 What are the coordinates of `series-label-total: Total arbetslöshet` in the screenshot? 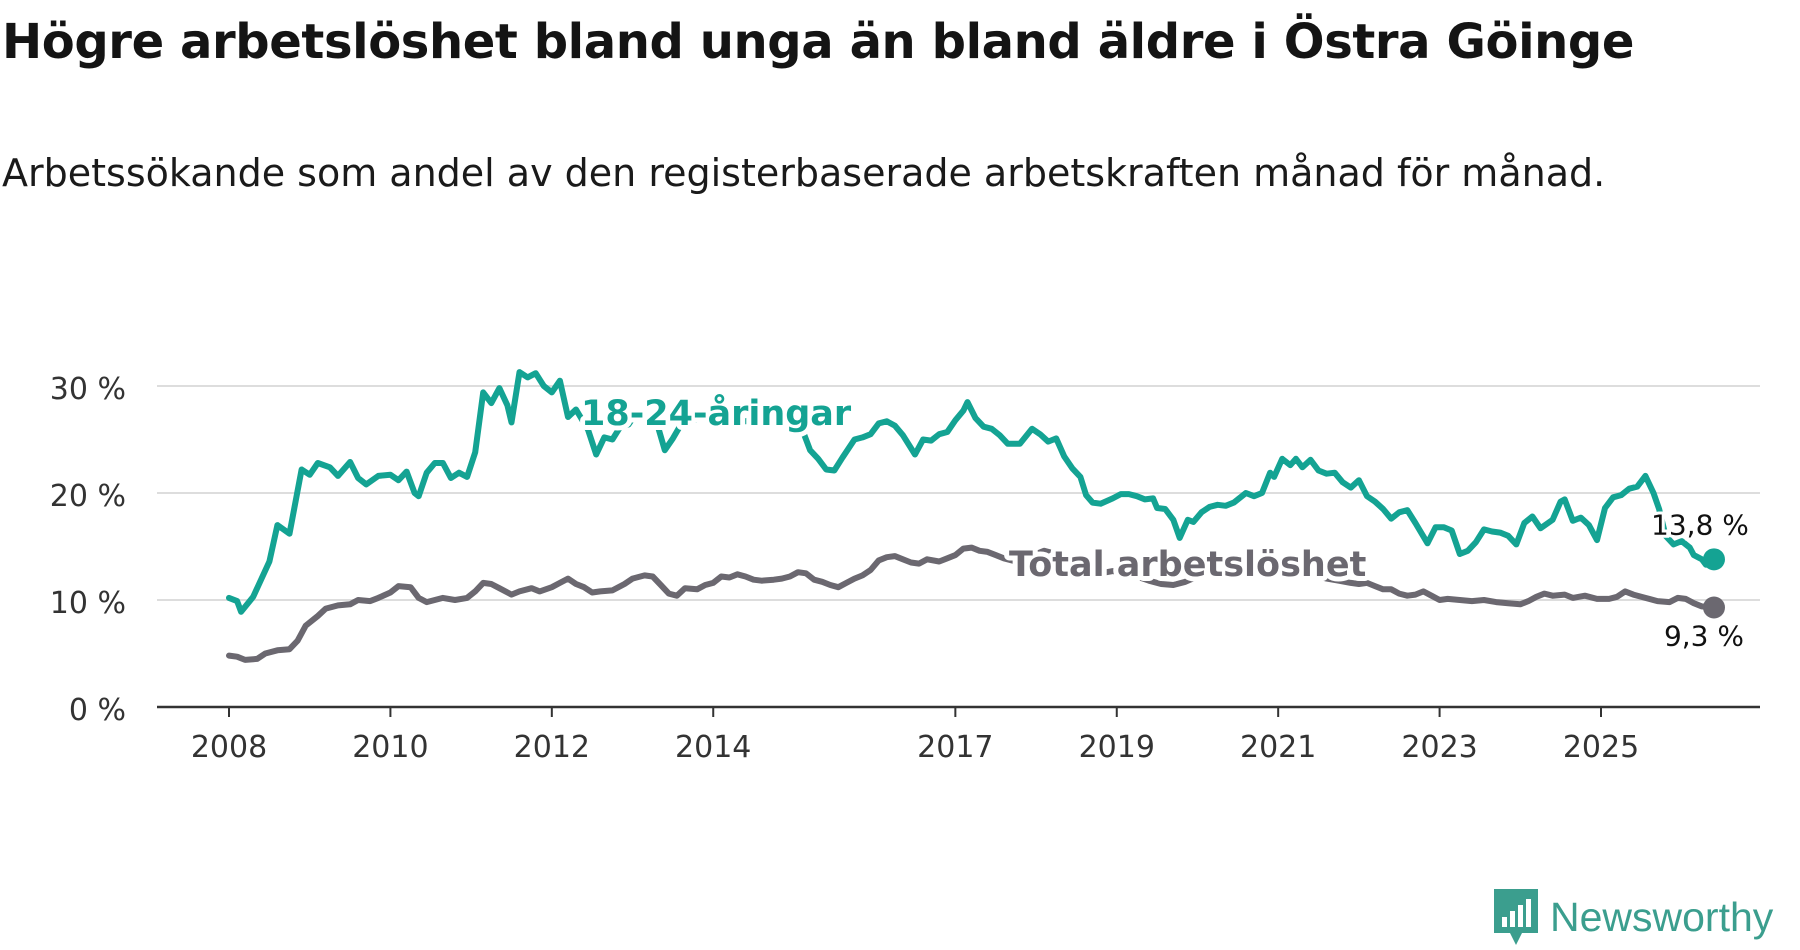 It's located at (1187, 565).